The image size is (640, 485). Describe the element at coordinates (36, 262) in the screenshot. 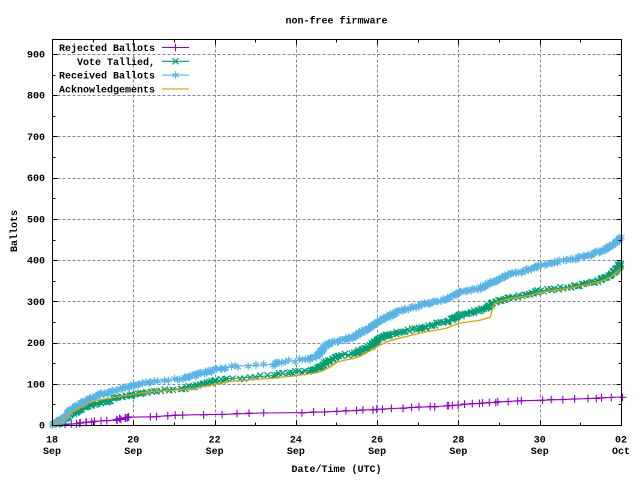

I see `svg-text: 400` at that location.